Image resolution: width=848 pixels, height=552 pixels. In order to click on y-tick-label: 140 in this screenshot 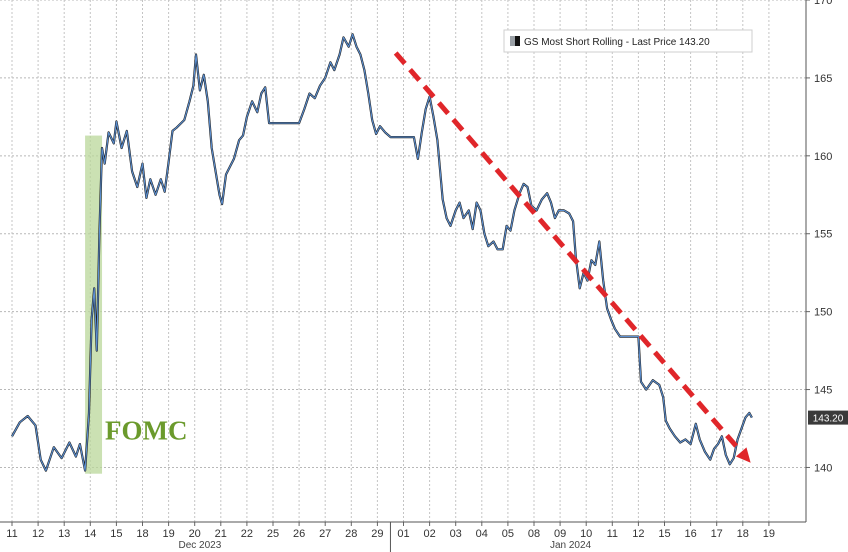, I will do `click(823, 468)`.